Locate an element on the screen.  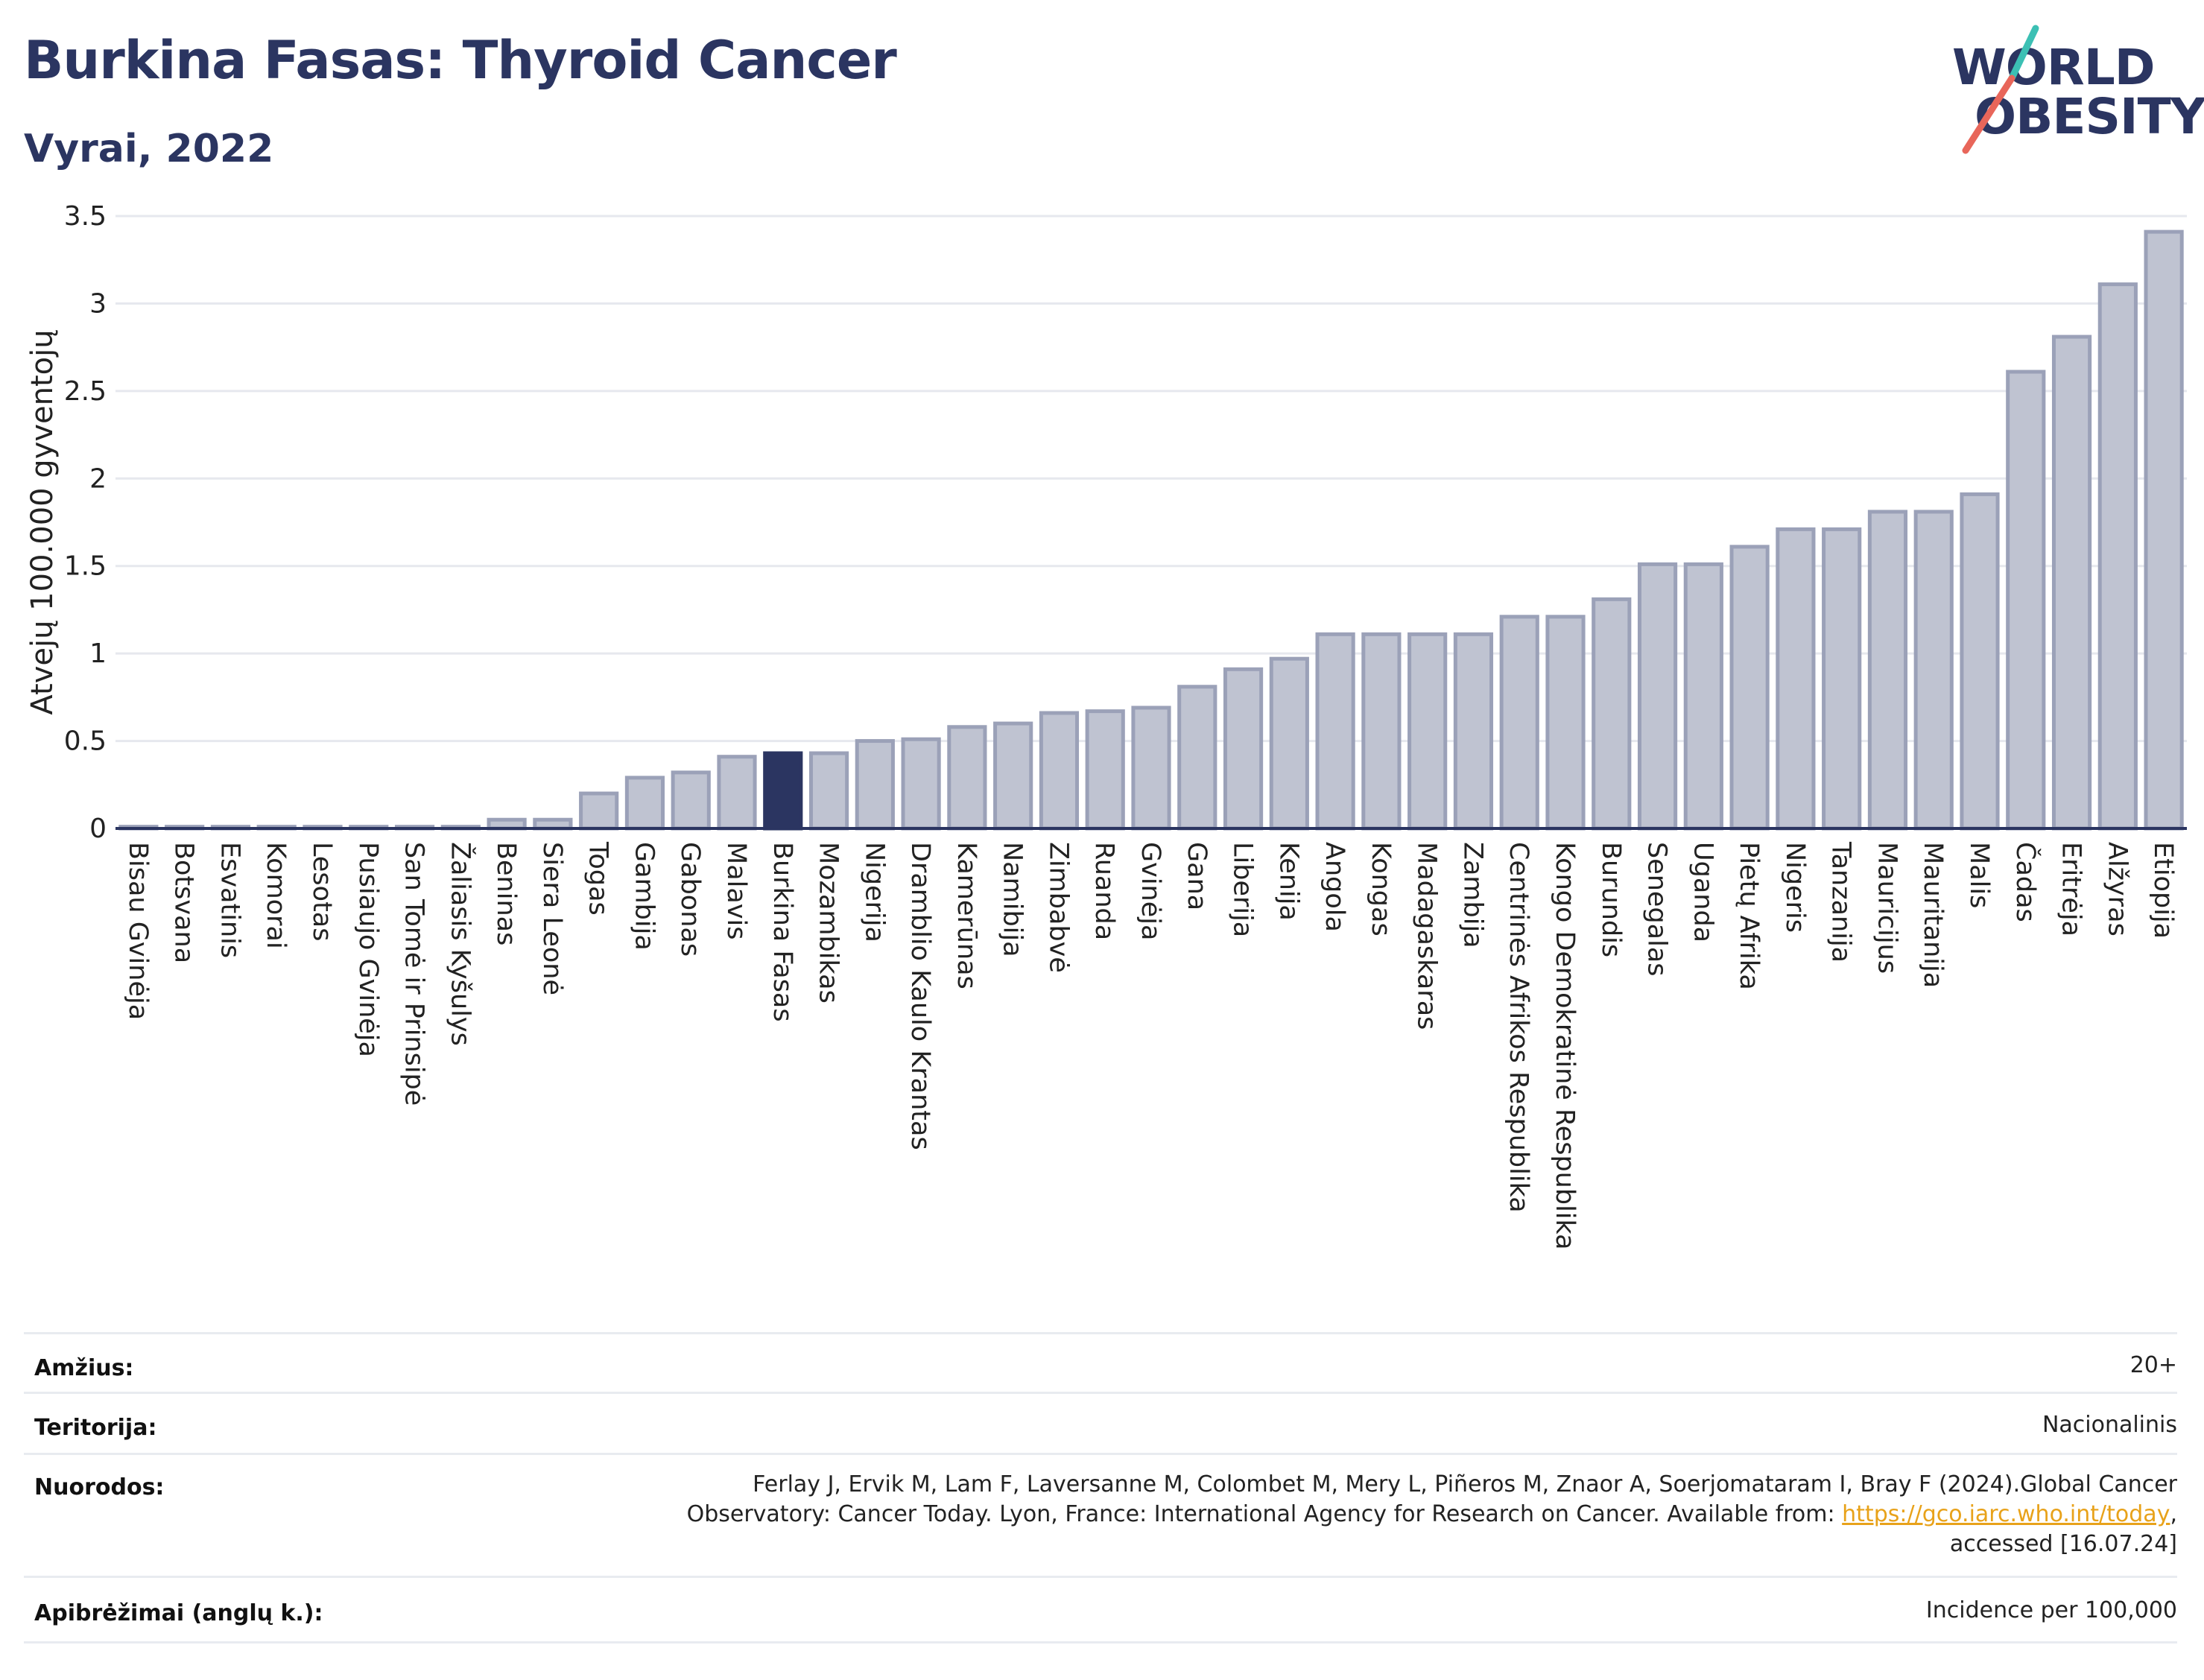
x-tick-label: Angola is located at coordinates (1334, 887).